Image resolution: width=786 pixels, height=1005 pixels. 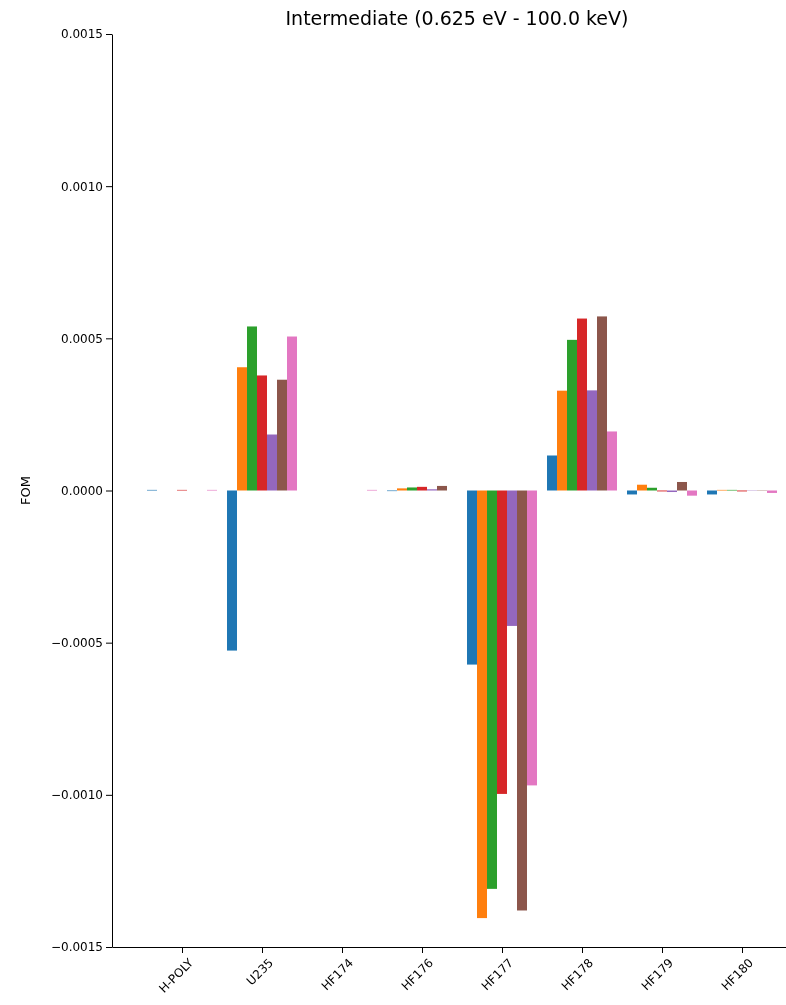 I want to click on y-tick-label: −0.0010, so click(x=76, y=795).